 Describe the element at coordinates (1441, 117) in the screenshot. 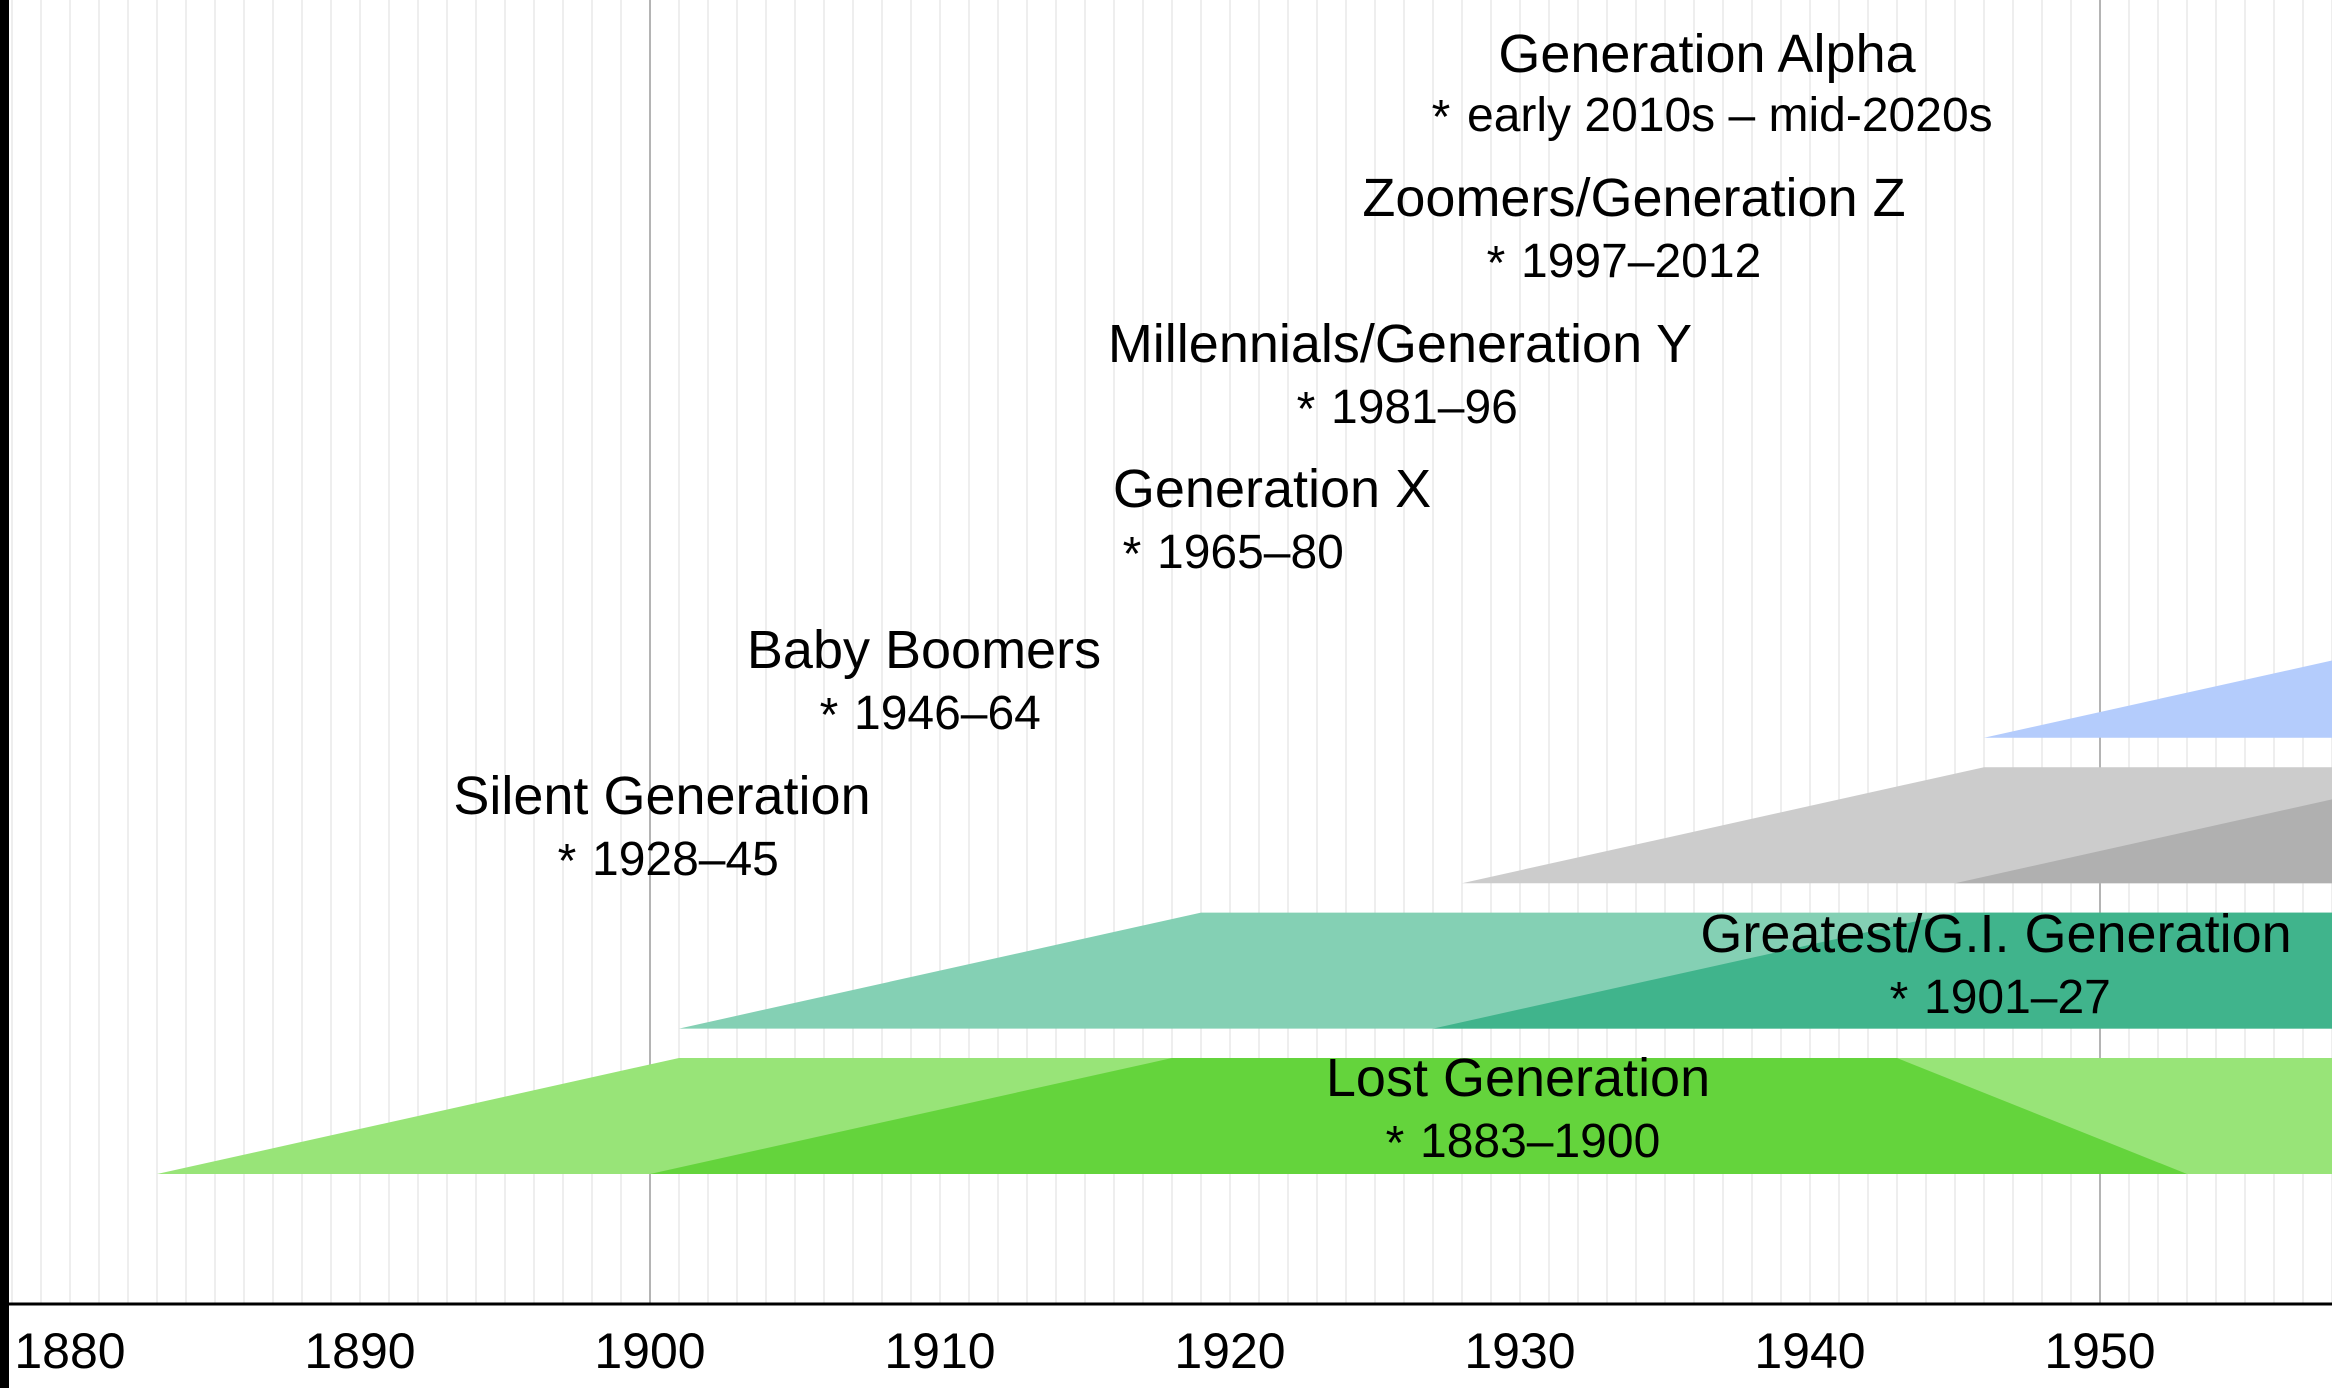

I see `gen-star-generation-alpha: *` at that location.